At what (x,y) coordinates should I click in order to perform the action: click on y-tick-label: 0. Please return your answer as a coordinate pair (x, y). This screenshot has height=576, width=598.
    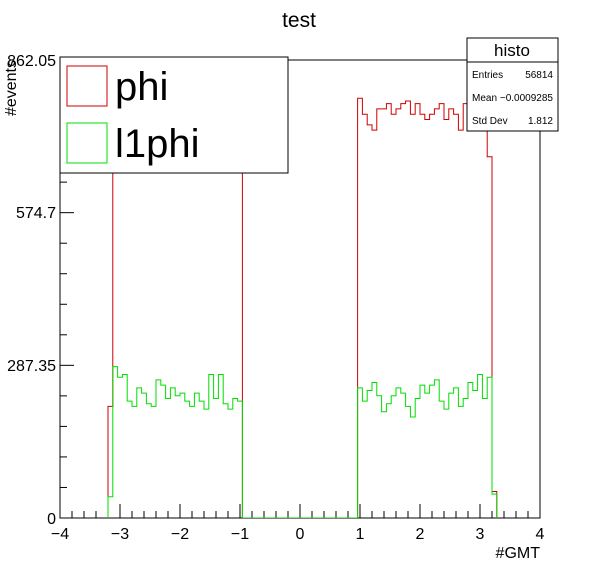
    Looking at the image, I should click on (51, 519).